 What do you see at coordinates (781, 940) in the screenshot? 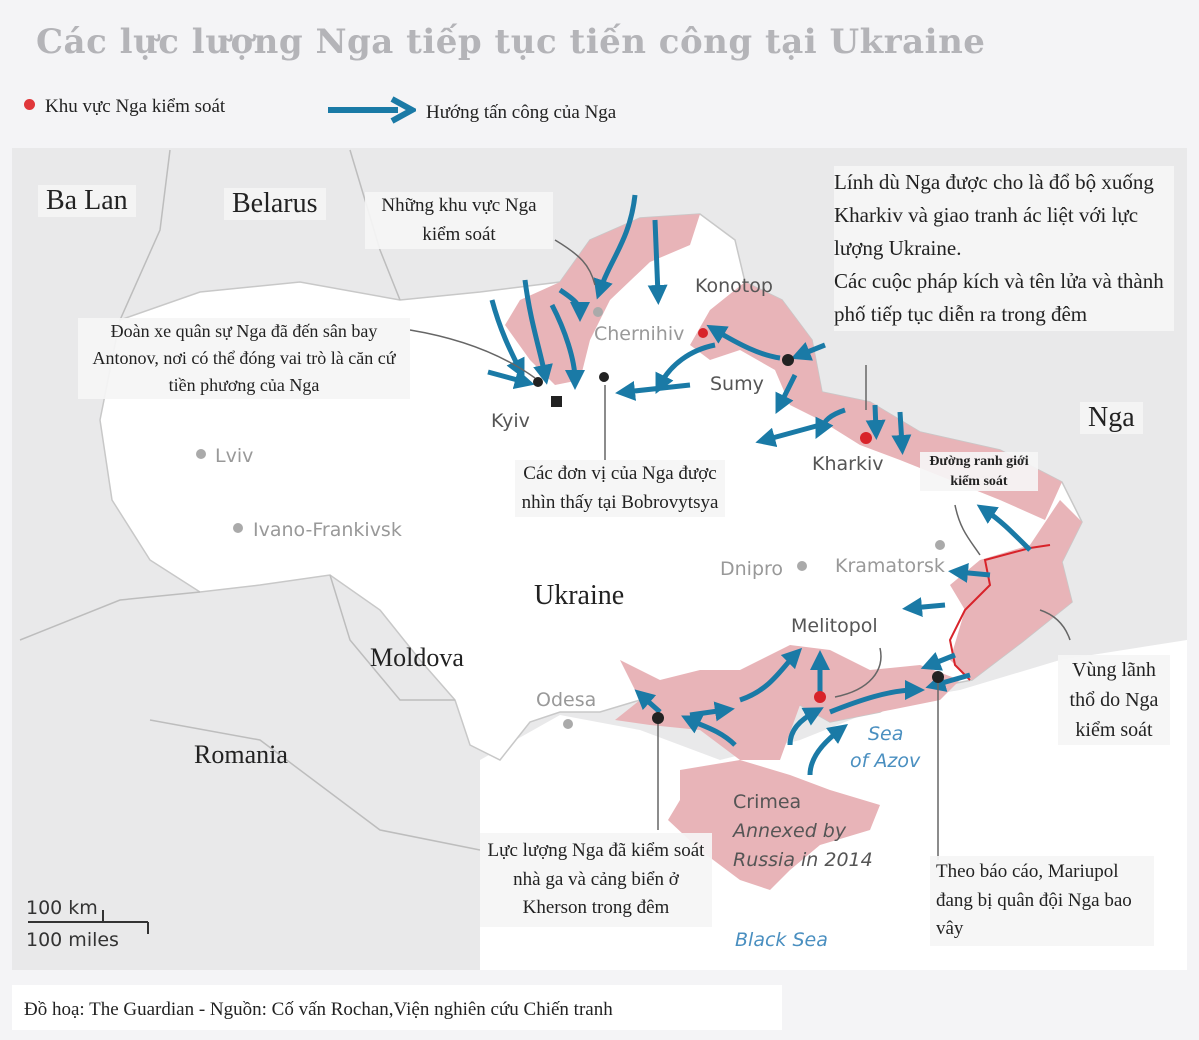
I see `label-black-sea: Black Sea` at bounding box center [781, 940].